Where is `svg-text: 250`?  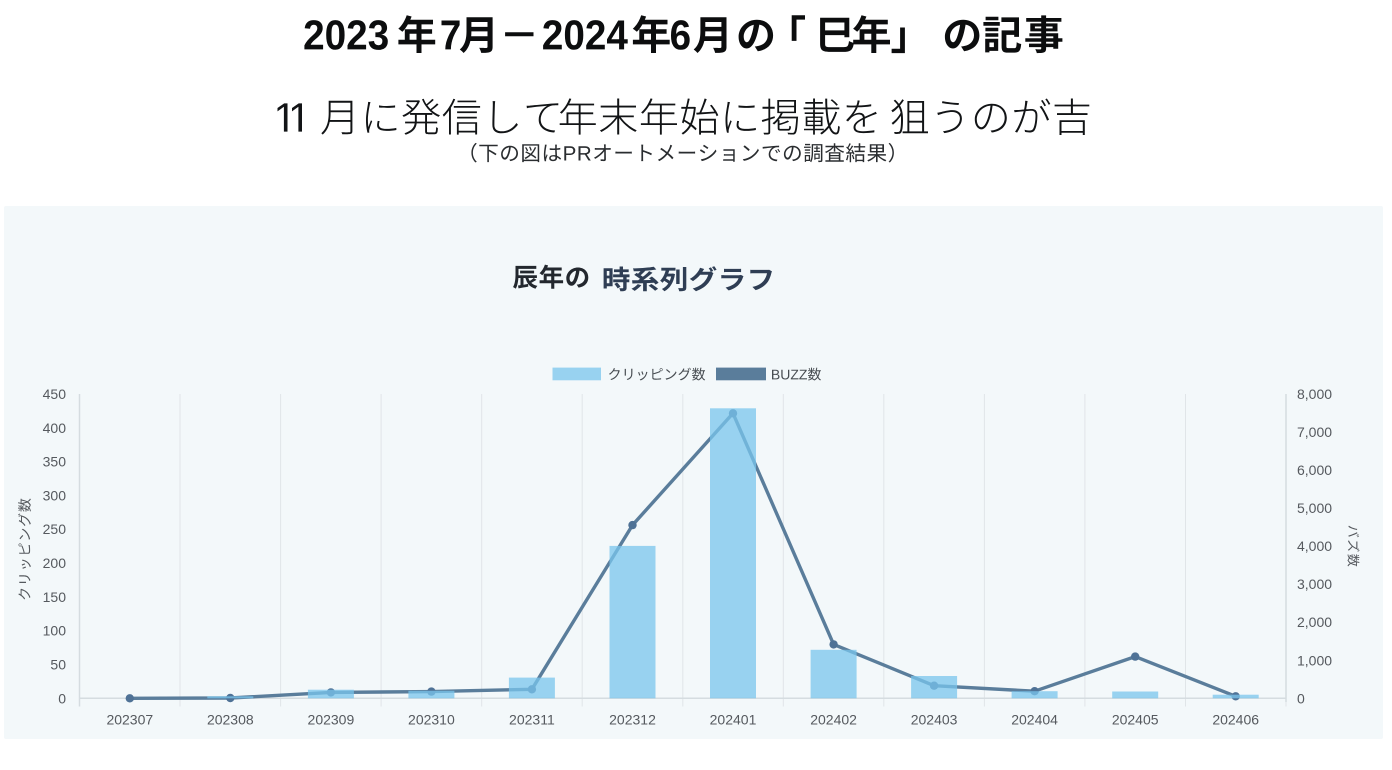 svg-text: 250 is located at coordinates (55, 529).